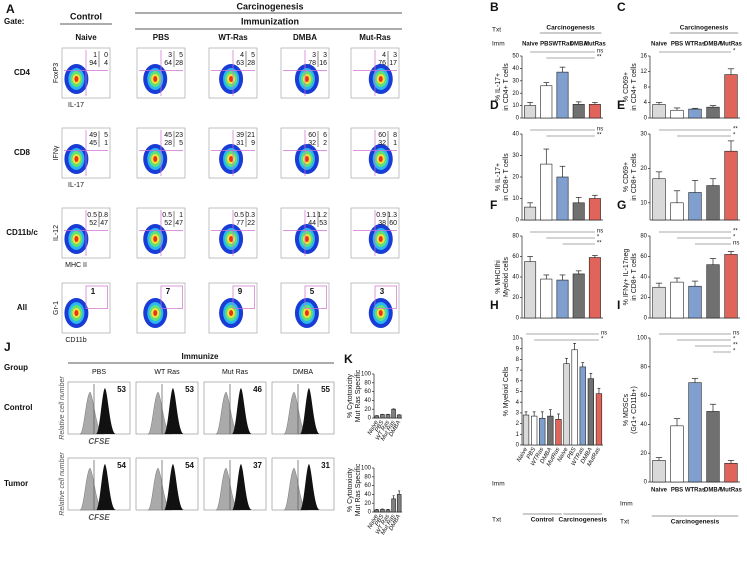  Describe the element at coordinates (311, 215) in the screenshot. I see `quadrant-value: 1.1` at that location.